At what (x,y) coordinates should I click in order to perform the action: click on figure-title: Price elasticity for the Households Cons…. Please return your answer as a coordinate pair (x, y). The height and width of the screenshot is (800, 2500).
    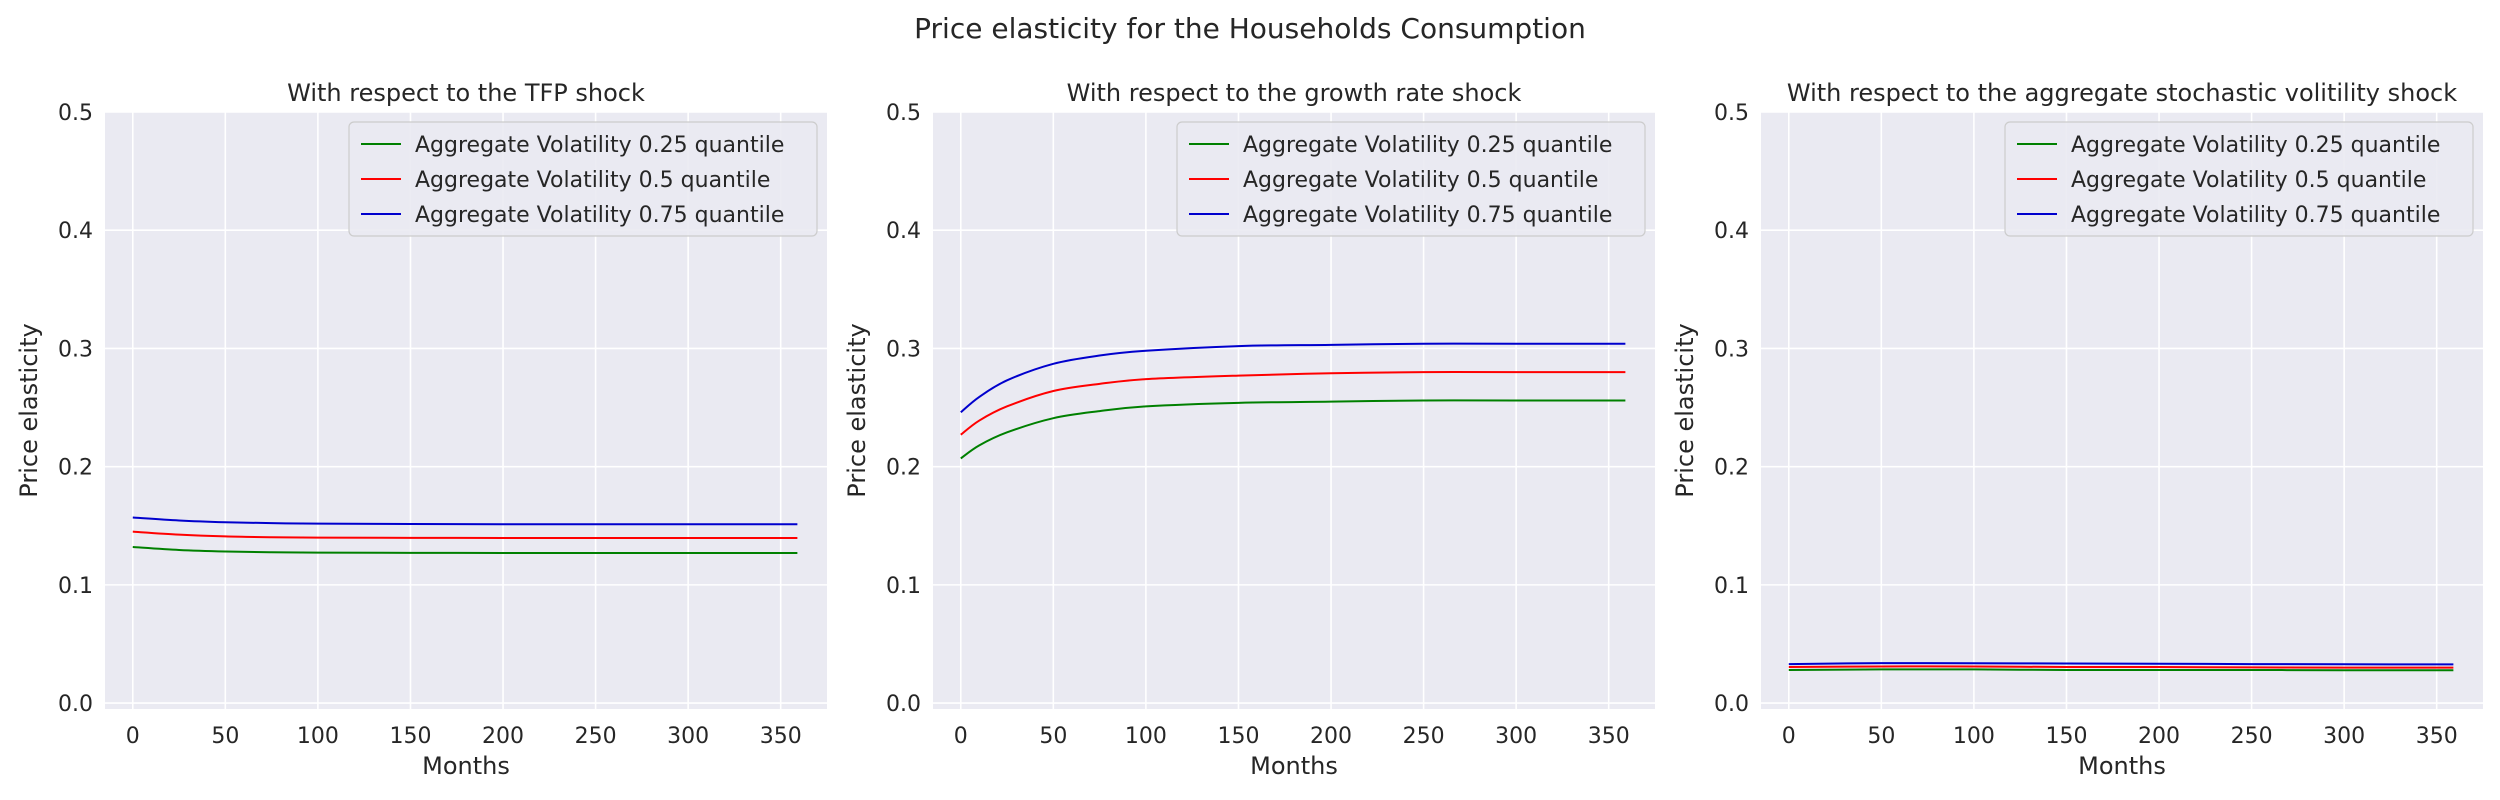
    Looking at the image, I should click on (1250, 28).